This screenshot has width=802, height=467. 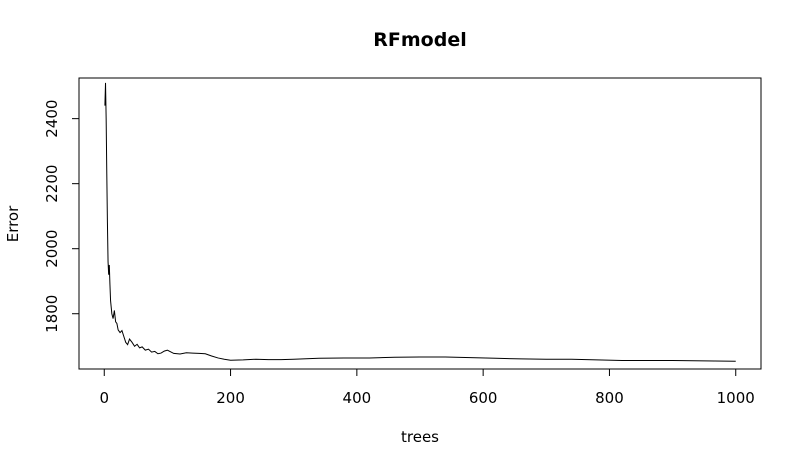 What do you see at coordinates (483, 398) in the screenshot?
I see `x-tick-label: 600` at bounding box center [483, 398].